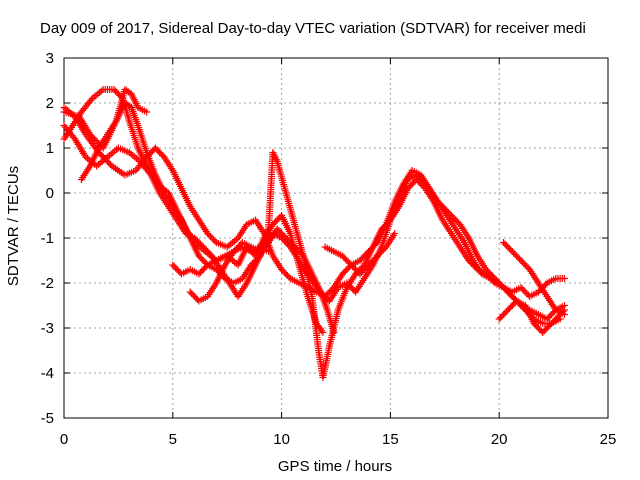  What do you see at coordinates (390, 439) in the screenshot?
I see `x-tick-label: 15` at bounding box center [390, 439].